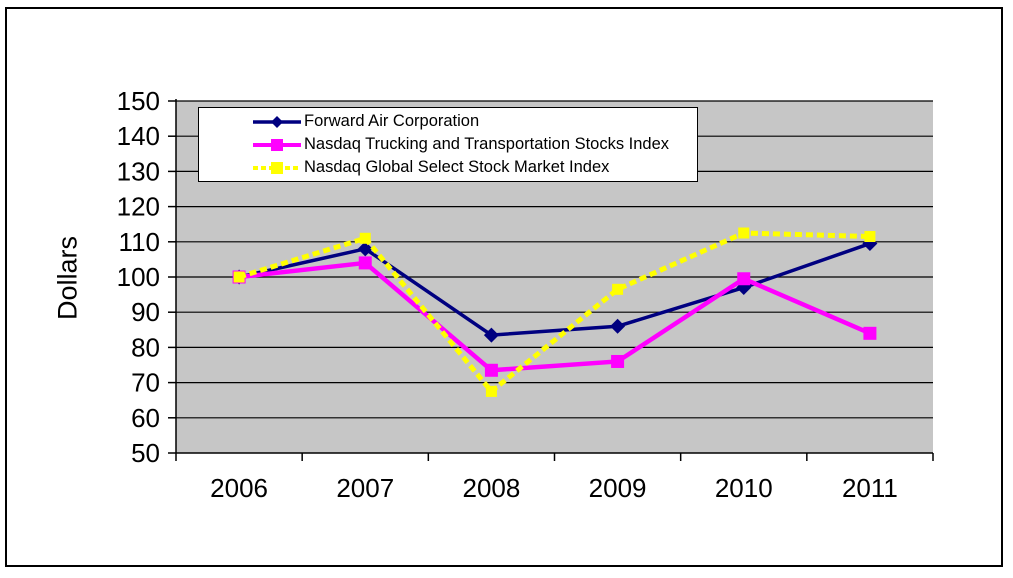  I want to click on x-tick-label: 2011, so click(870, 488).